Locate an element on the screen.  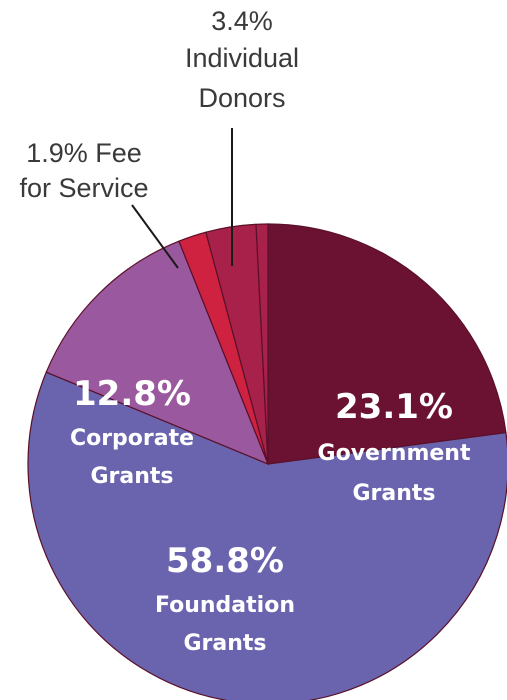
slice-outside-label: Individual is located at coordinates (242, 58).